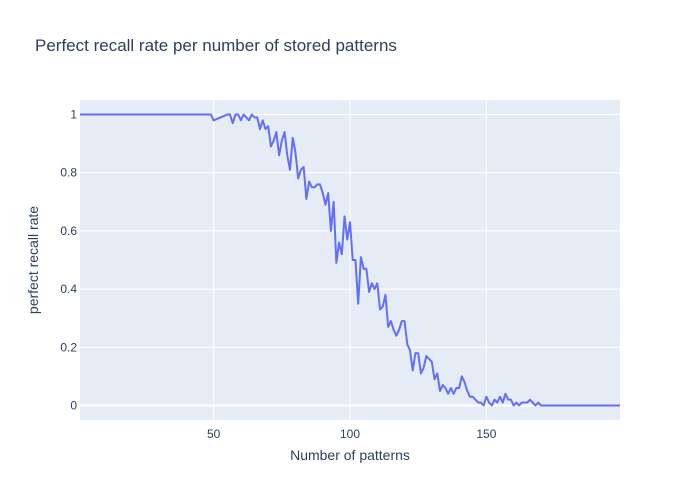 This screenshot has width=700, height=500. Describe the element at coordinates (73, 115) in the screenshot. I see `y-tick-label: 1` at that location.